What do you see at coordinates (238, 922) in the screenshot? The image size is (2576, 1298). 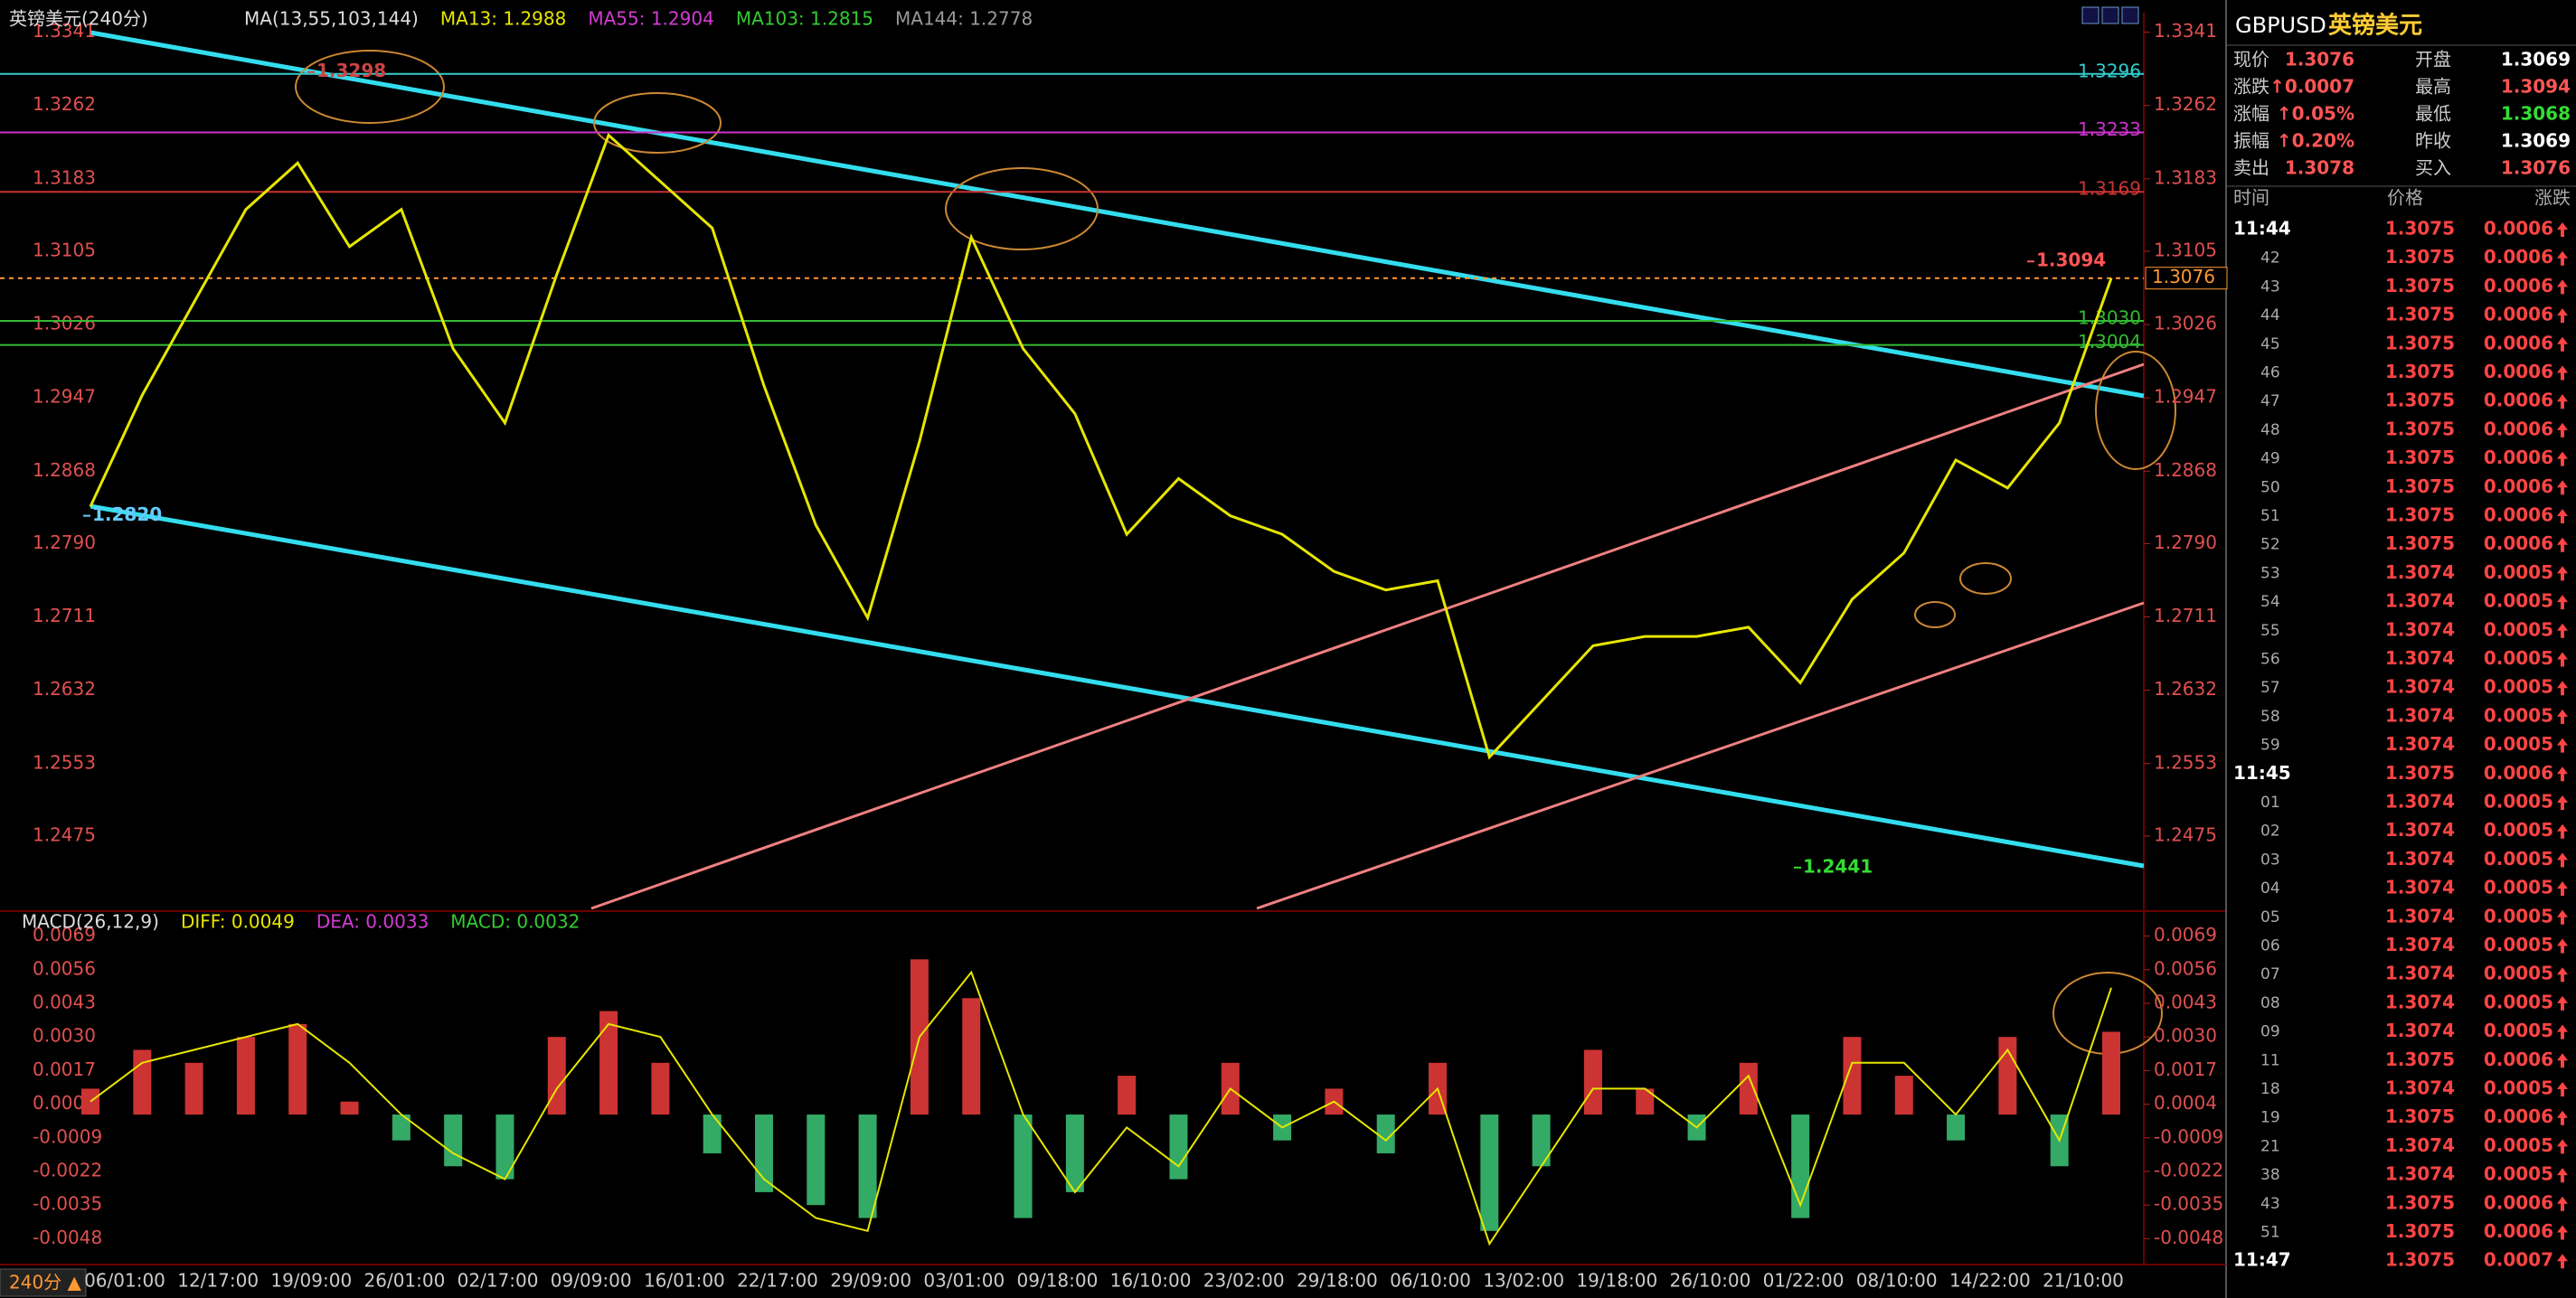 I see `legend-entry: DIFF: 0.0049` at bounding box center [238, 922].